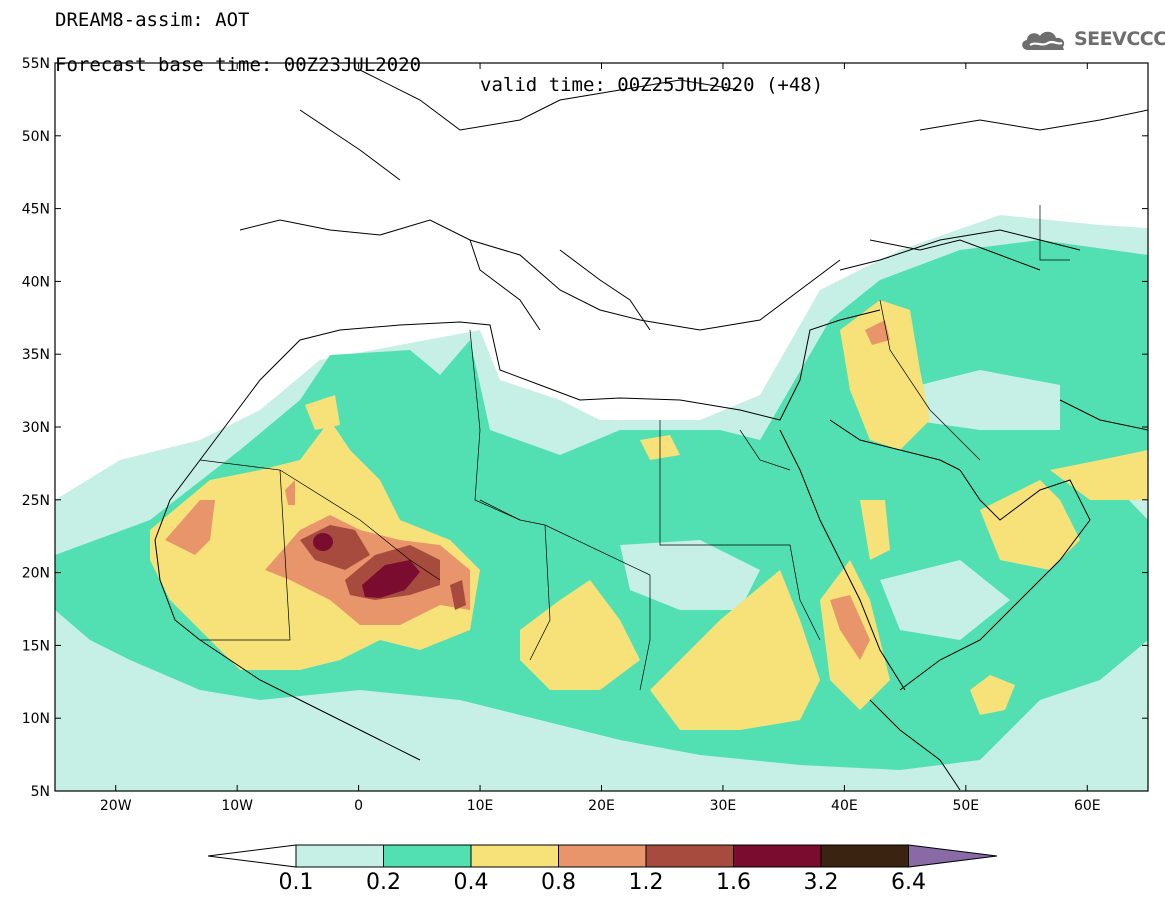  What do you see at coordinates (36, 64) in the screenshot?
I see `lat-tick-label: 55N` at bounding box center [36, 64].